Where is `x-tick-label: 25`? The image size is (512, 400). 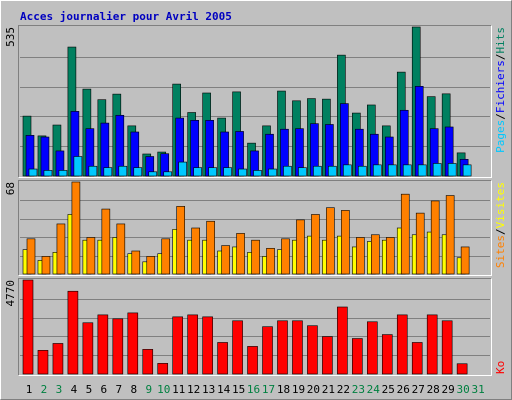 x-tick-label: 25 is located at coordinates (388, 389).